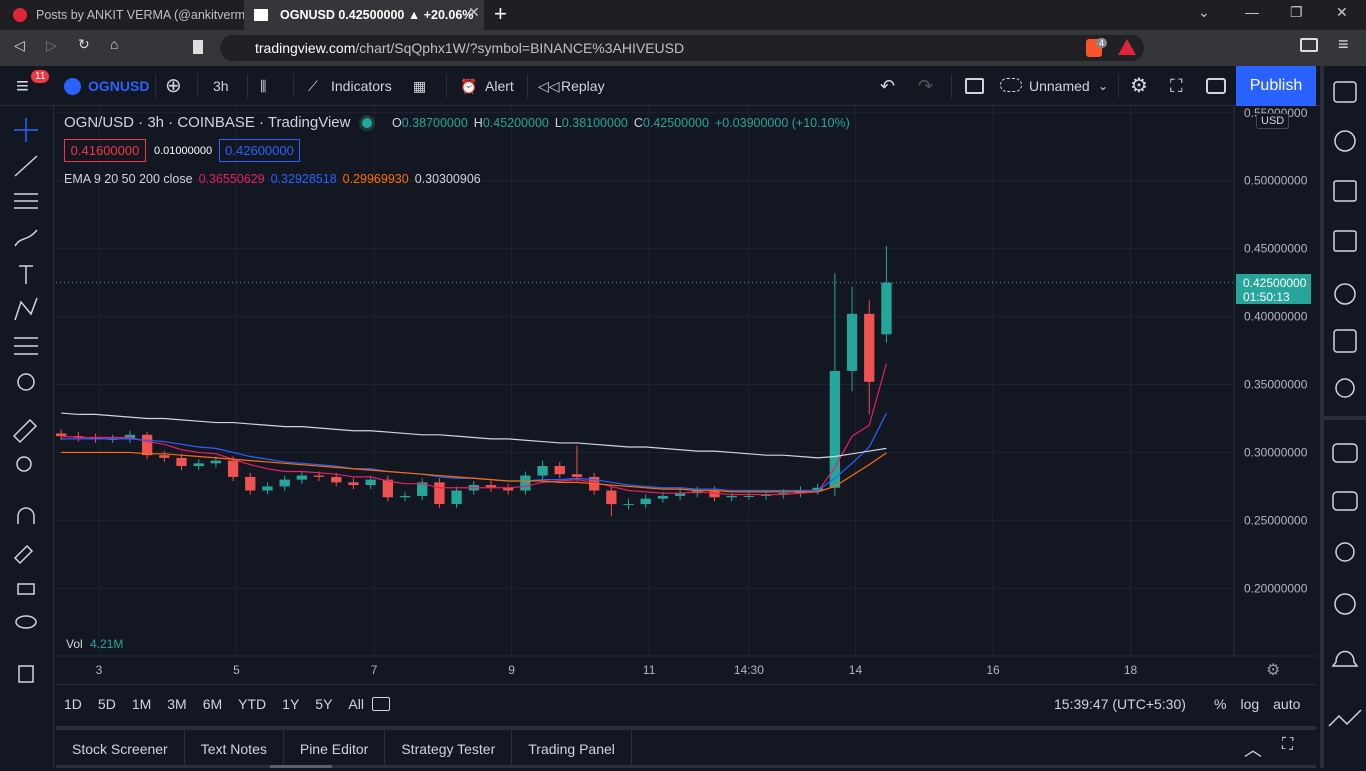 Image resolution: width=1366 pixels, height=771 pixels. Describe the element at coordinates (26, 130) in the screenshot. I see `crosshair-tool` at that location.